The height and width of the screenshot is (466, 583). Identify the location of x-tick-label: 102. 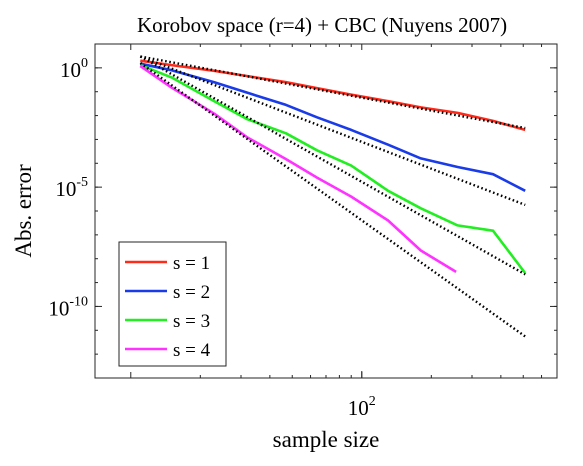
(362, 407).